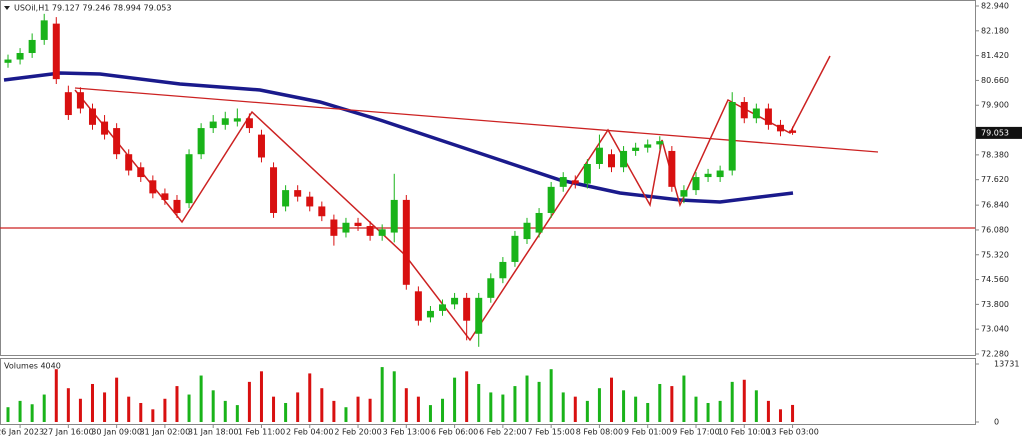  What do you see at coordinates (695, 432) in the screenshot?
I see `x-tick-label: 9 Feb 17:00` at bounding box center [695, 432].